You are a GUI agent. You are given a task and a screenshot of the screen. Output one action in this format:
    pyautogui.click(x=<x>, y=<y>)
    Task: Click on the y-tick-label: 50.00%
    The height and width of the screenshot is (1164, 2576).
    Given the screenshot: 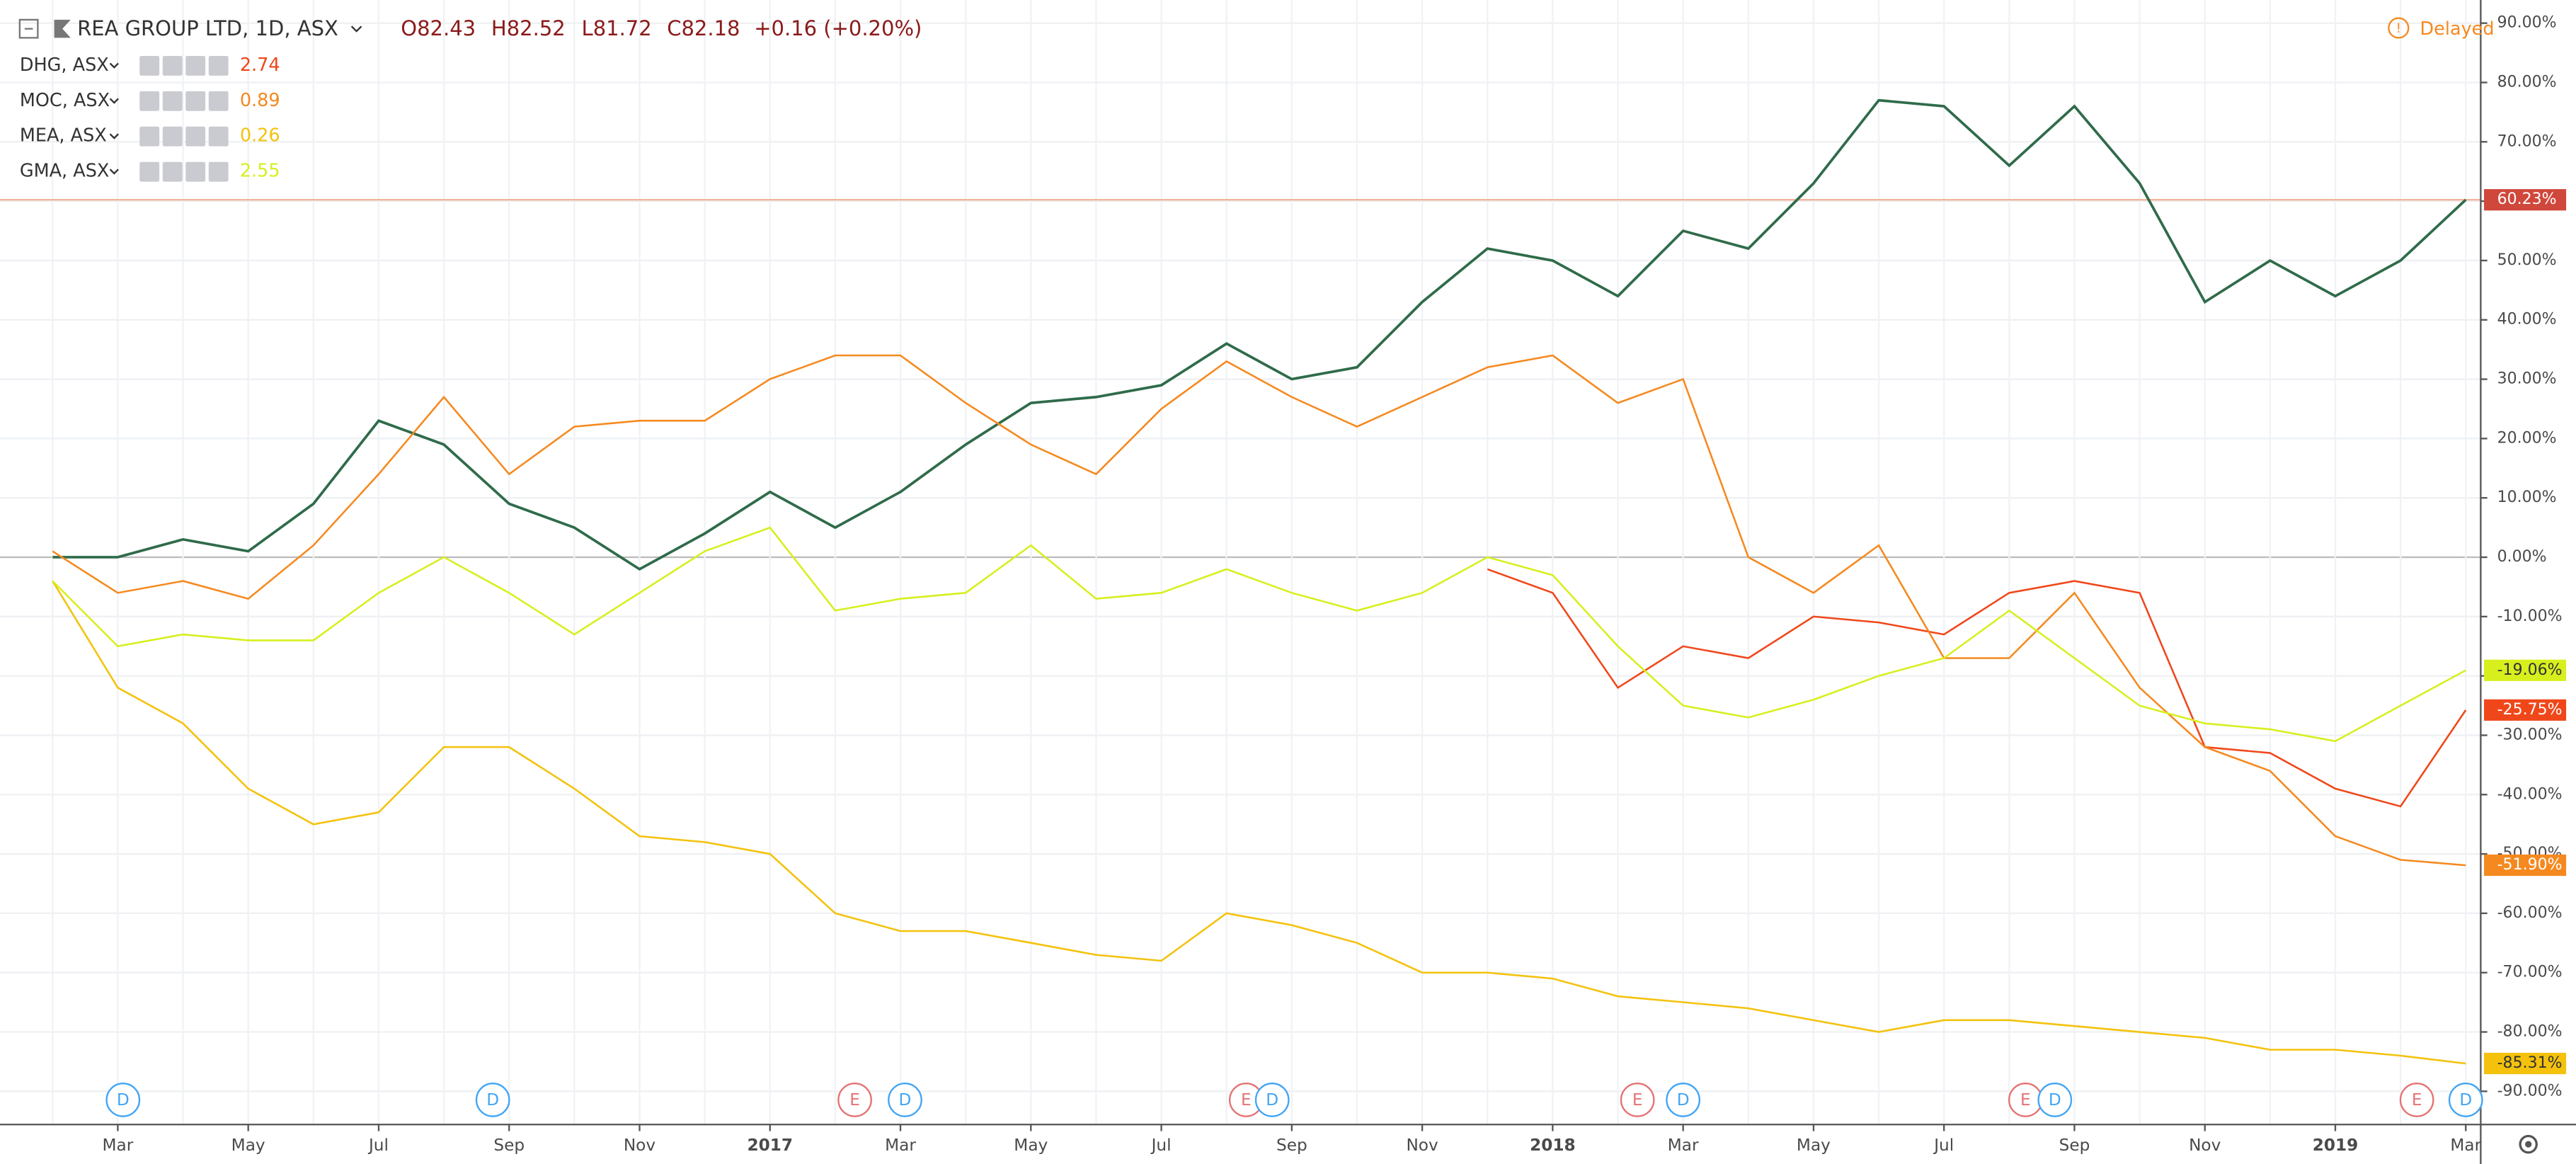 What is the action you would take?
    pyautogui.click(x=2527, y=260)
    